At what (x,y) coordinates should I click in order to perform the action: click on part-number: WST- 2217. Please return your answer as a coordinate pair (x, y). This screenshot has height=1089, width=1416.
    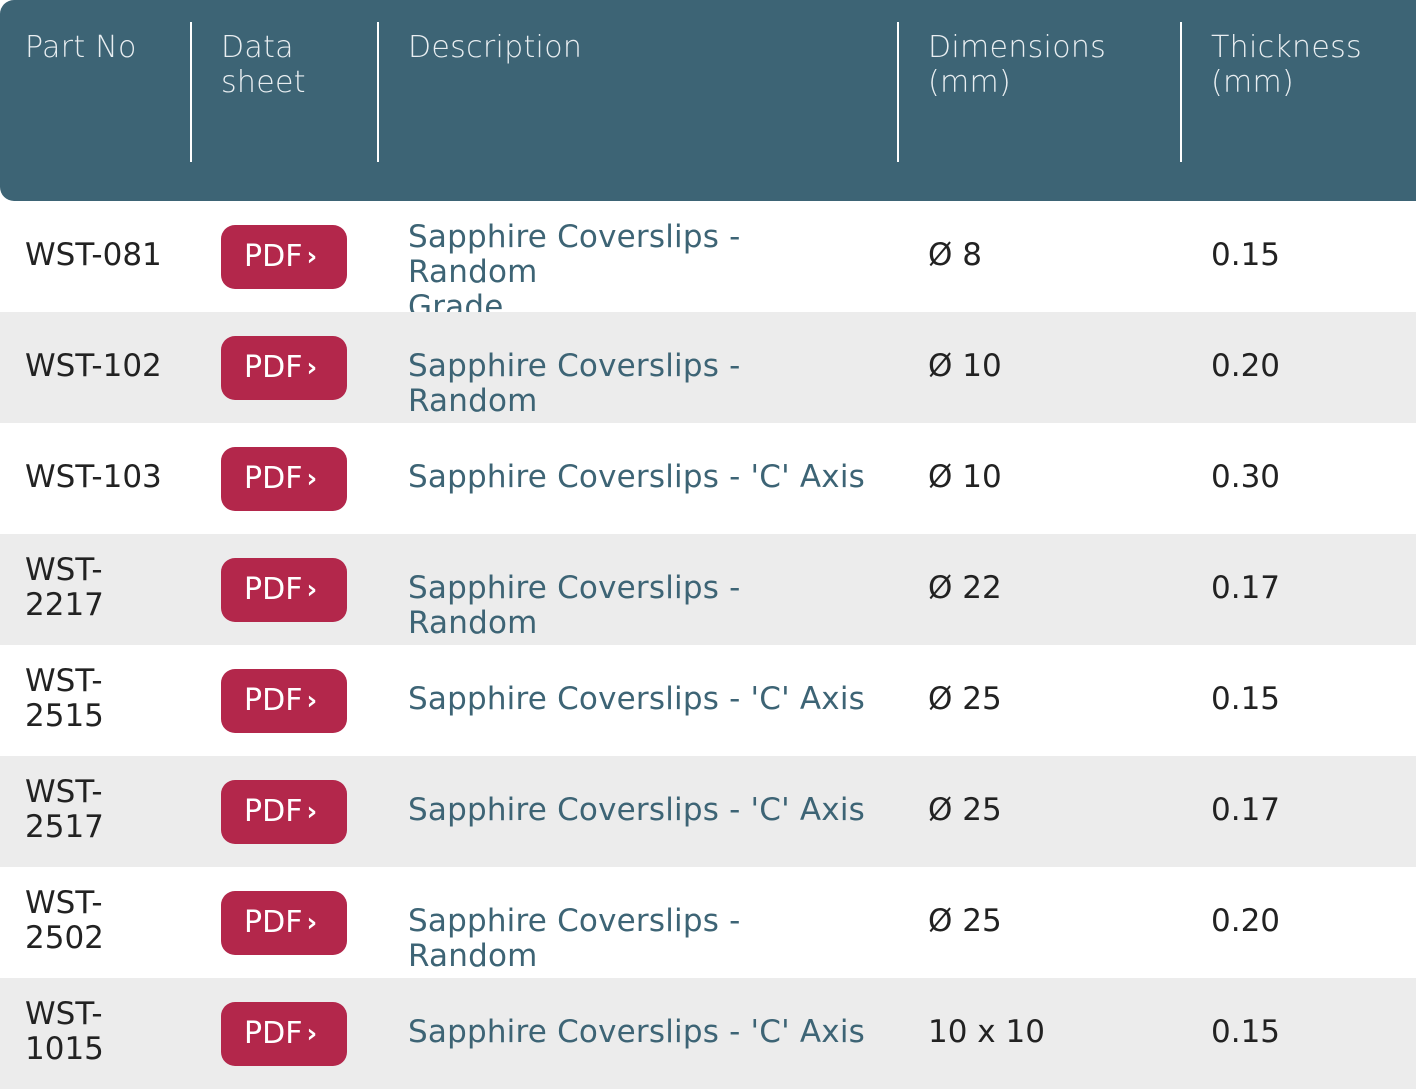
    Looking at the image, I should click on (64, 587).